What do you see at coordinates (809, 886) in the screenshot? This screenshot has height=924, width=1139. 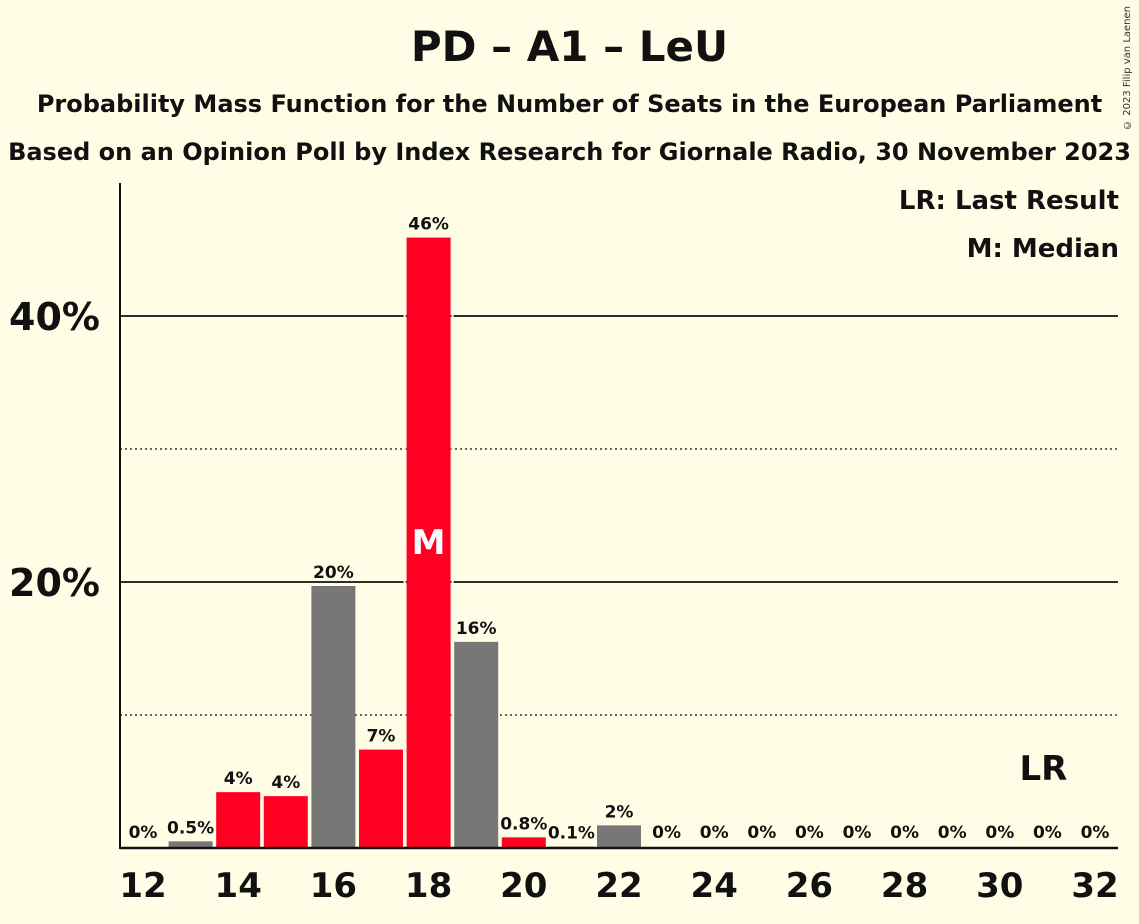 I see `x-tick-label: 26` at bounding box center [809, 886].